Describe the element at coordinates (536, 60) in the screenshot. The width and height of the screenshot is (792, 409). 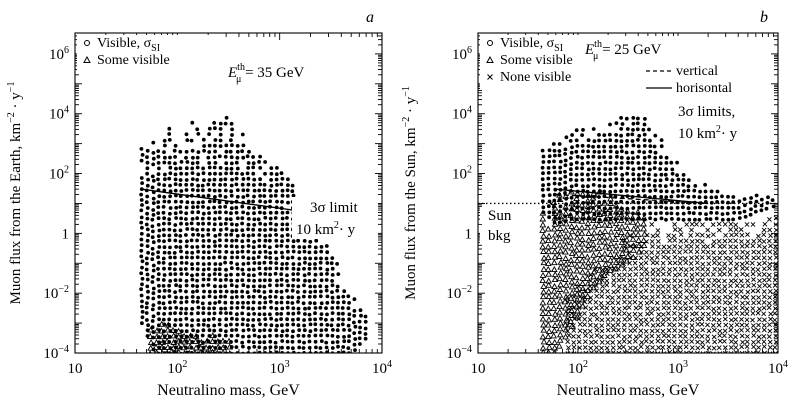
I see `legend-label: Some visible` at that location.